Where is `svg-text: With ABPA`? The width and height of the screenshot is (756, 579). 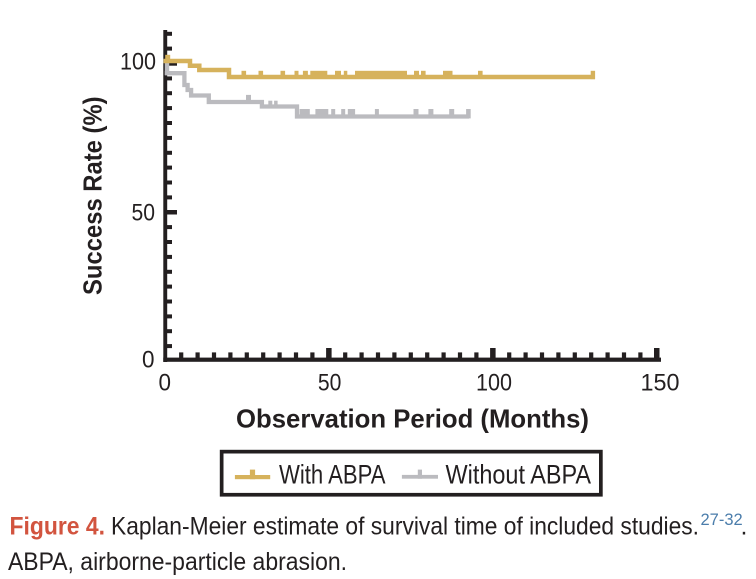
svg-text: With ABPA is located at coordinates (332, 475).